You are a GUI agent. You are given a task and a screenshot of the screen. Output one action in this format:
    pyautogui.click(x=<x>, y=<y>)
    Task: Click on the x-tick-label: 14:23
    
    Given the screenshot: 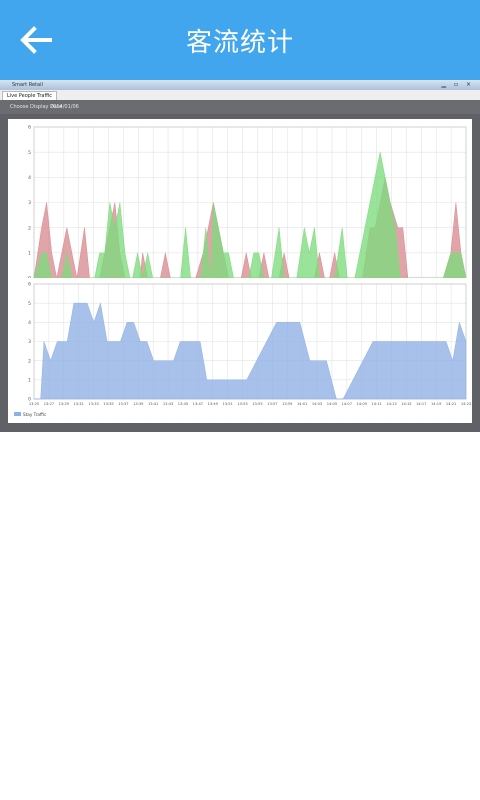 What is the action you would take?
    pyautogui.click(x=466, y=404)
    